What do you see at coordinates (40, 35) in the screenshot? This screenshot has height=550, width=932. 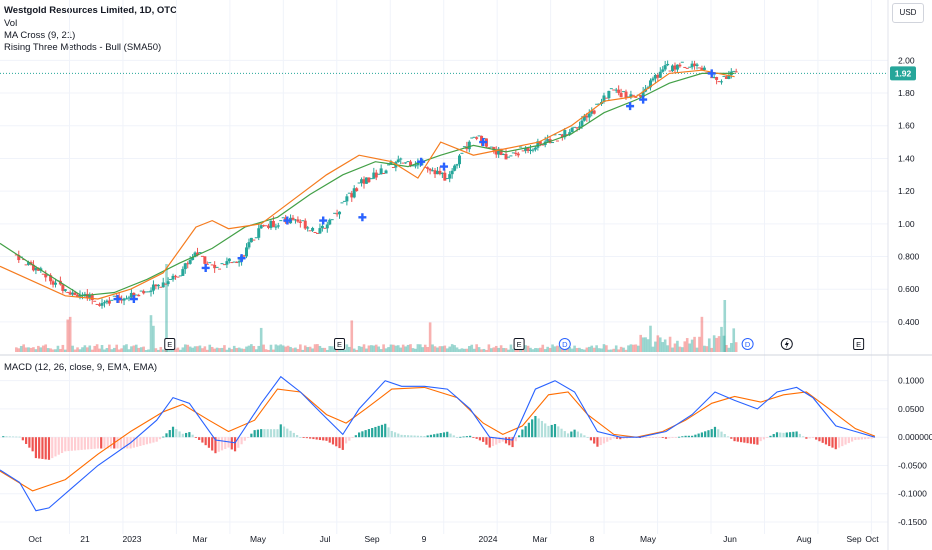 I see `legend-ma-cross: MA Cross (9, 21)` at bounding box center [40, 35].